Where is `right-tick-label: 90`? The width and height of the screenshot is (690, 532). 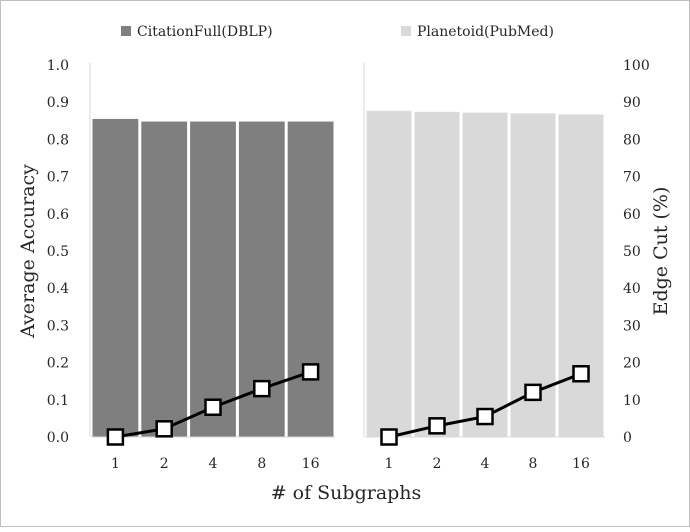
right-tick-label: 90 is located at coordinates (632, 103).